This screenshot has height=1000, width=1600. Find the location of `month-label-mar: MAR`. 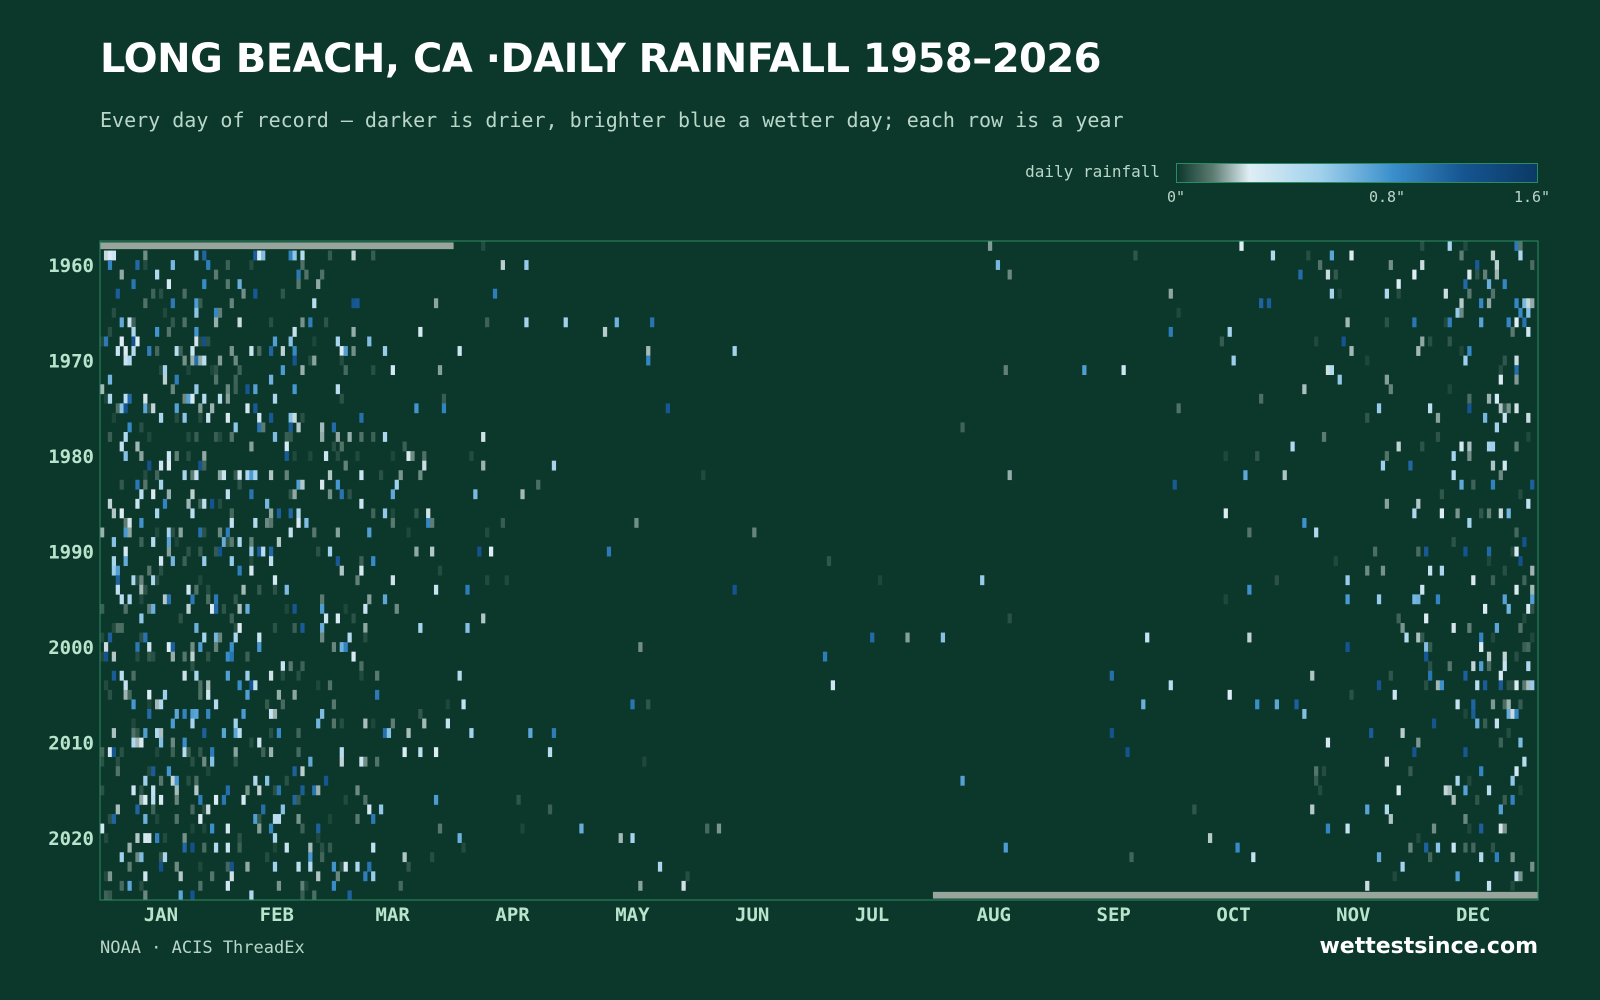

month-label-mar: MAR is located at coordinates (393, 915).